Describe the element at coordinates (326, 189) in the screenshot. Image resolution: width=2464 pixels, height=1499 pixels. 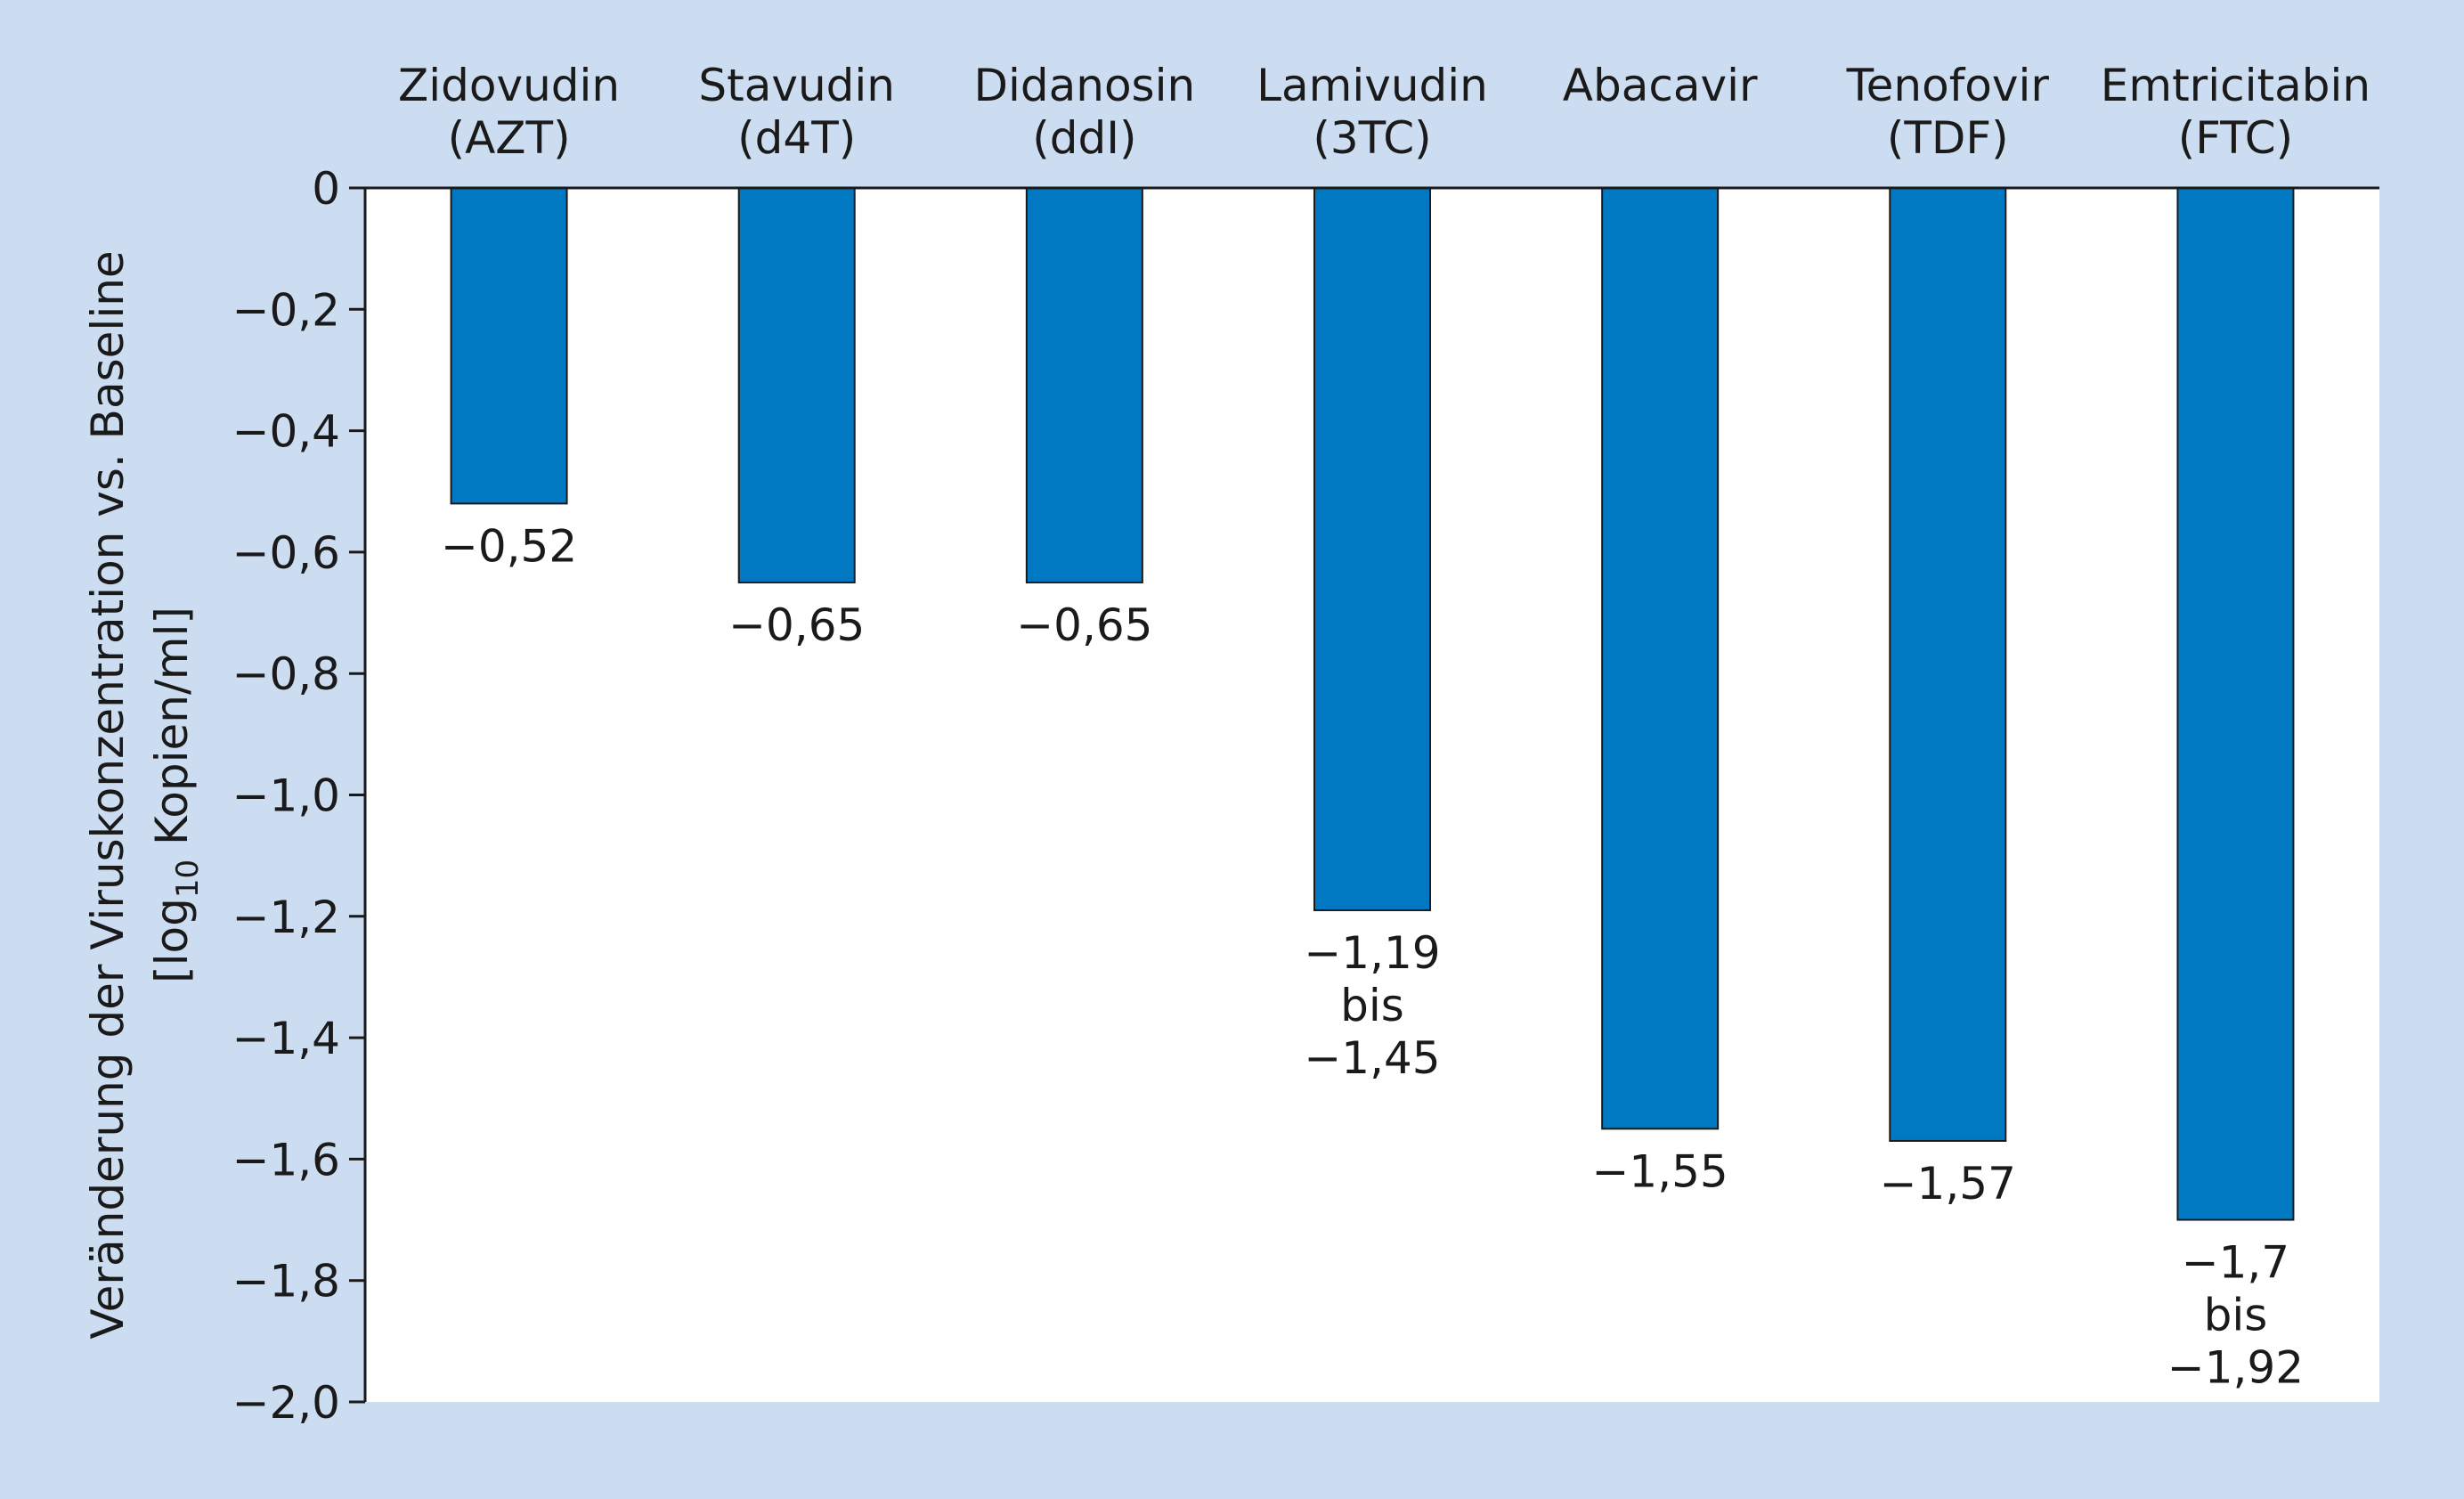
I see `y-tick-label: 0` at that location.